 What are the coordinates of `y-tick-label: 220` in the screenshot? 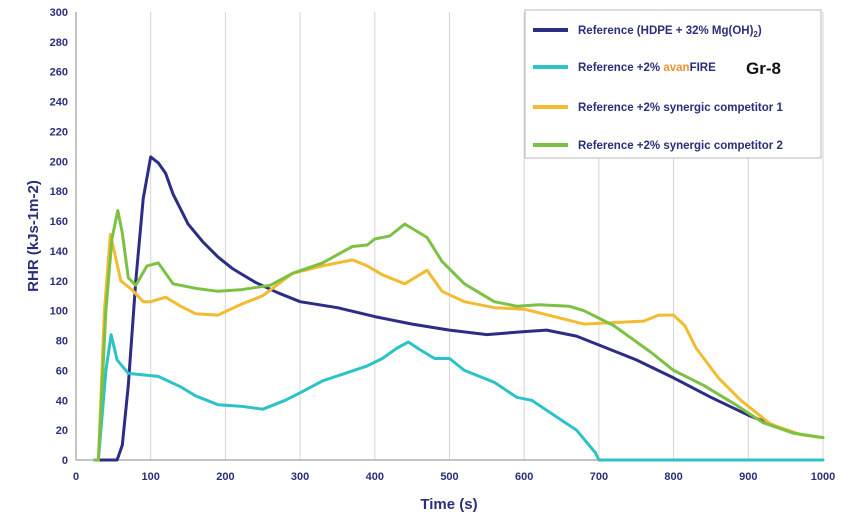 It's located at (59, 132).